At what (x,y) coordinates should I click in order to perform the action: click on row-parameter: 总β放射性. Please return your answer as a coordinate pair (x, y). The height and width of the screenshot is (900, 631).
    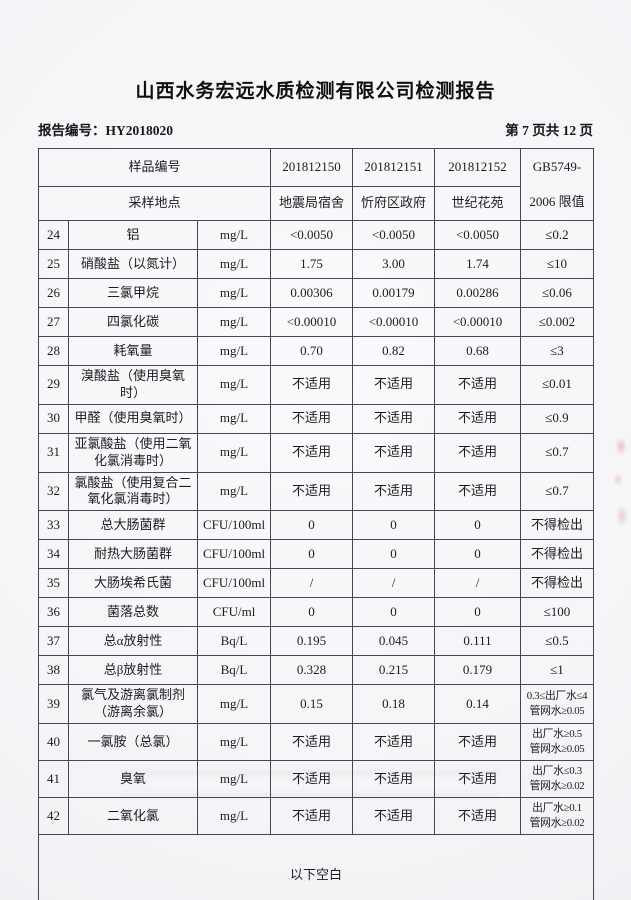
    Looking at the image, I should click on (133, 670).